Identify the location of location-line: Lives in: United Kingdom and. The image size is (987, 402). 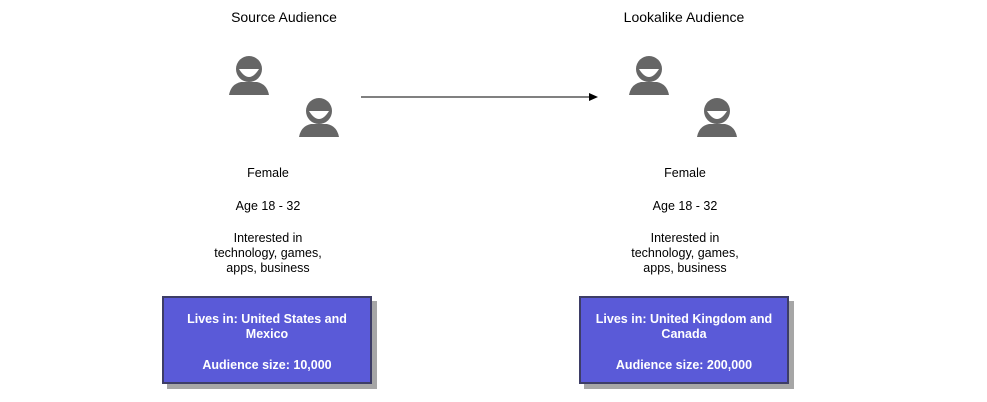
(684, 319).